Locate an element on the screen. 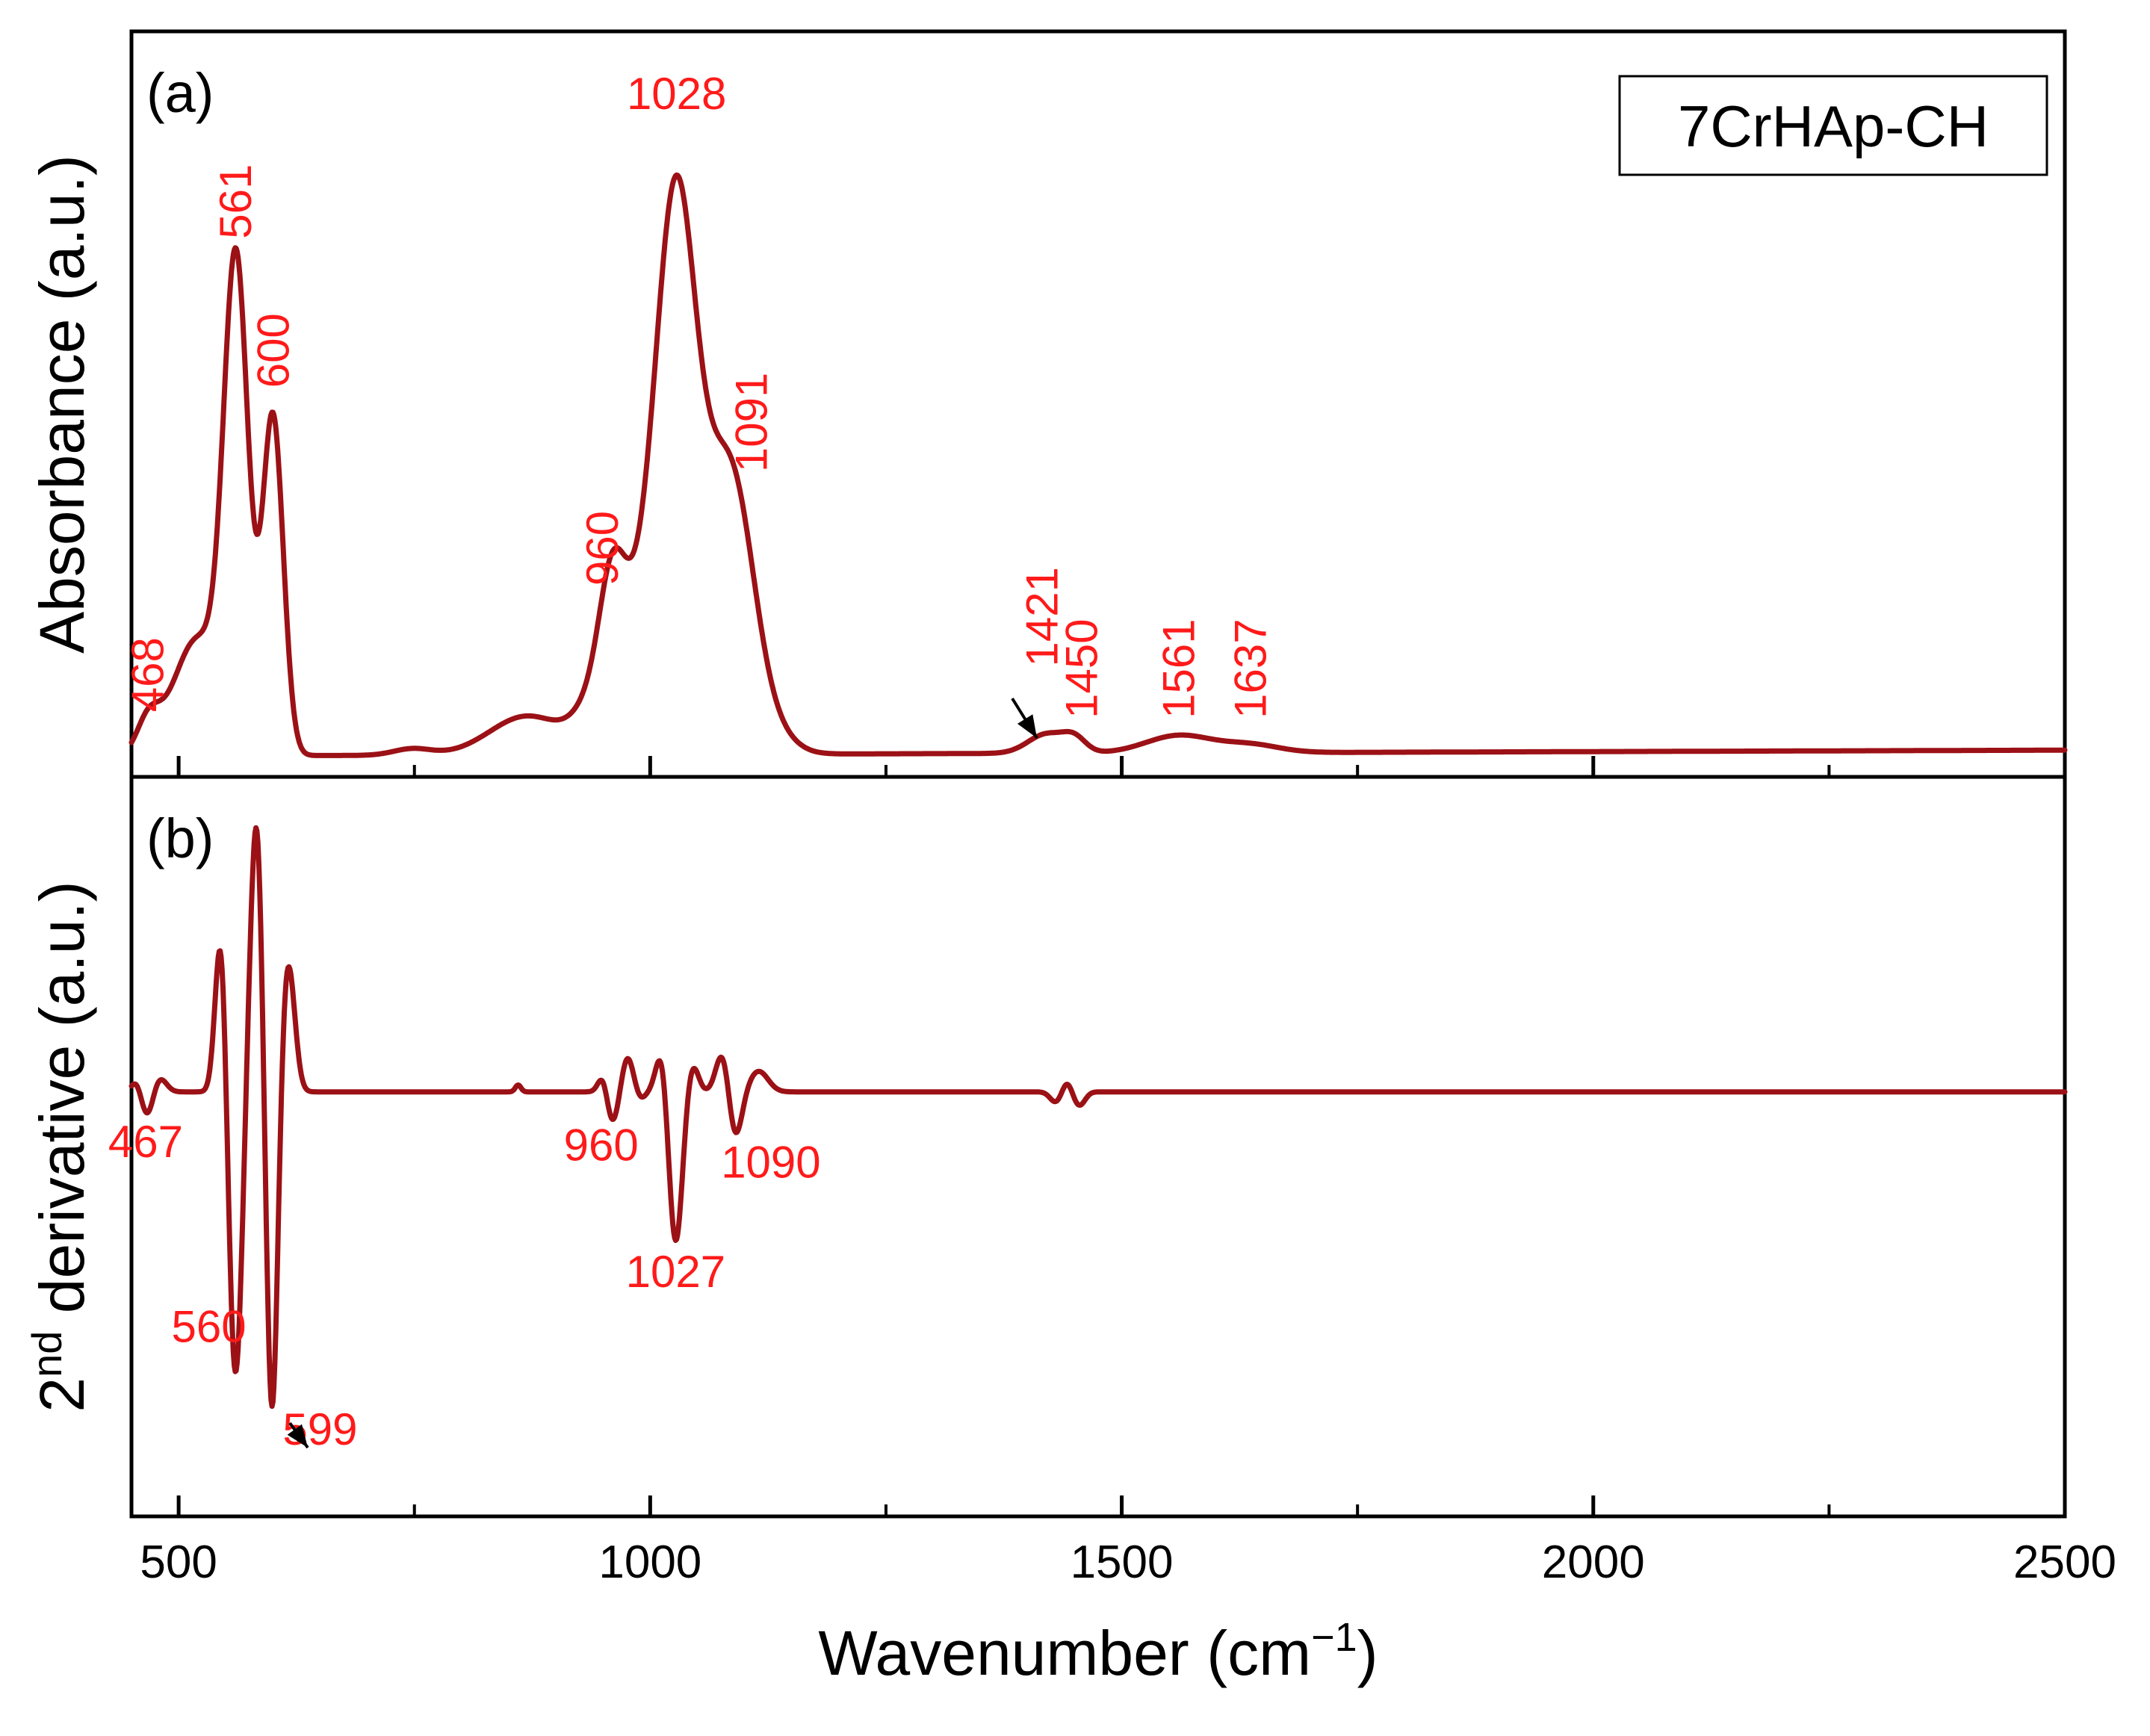 The height and width of the screenshot is (1736, 2150). x-tick-label-1000: 1000 is located at coordinates (649, 1562).